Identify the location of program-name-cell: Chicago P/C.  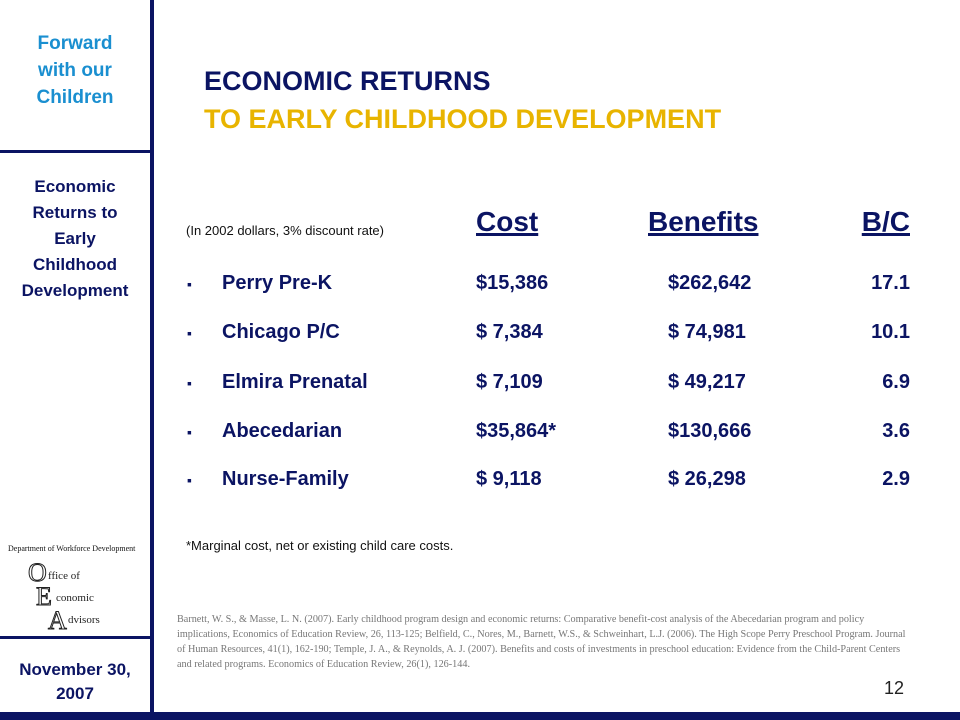
(281, 332).